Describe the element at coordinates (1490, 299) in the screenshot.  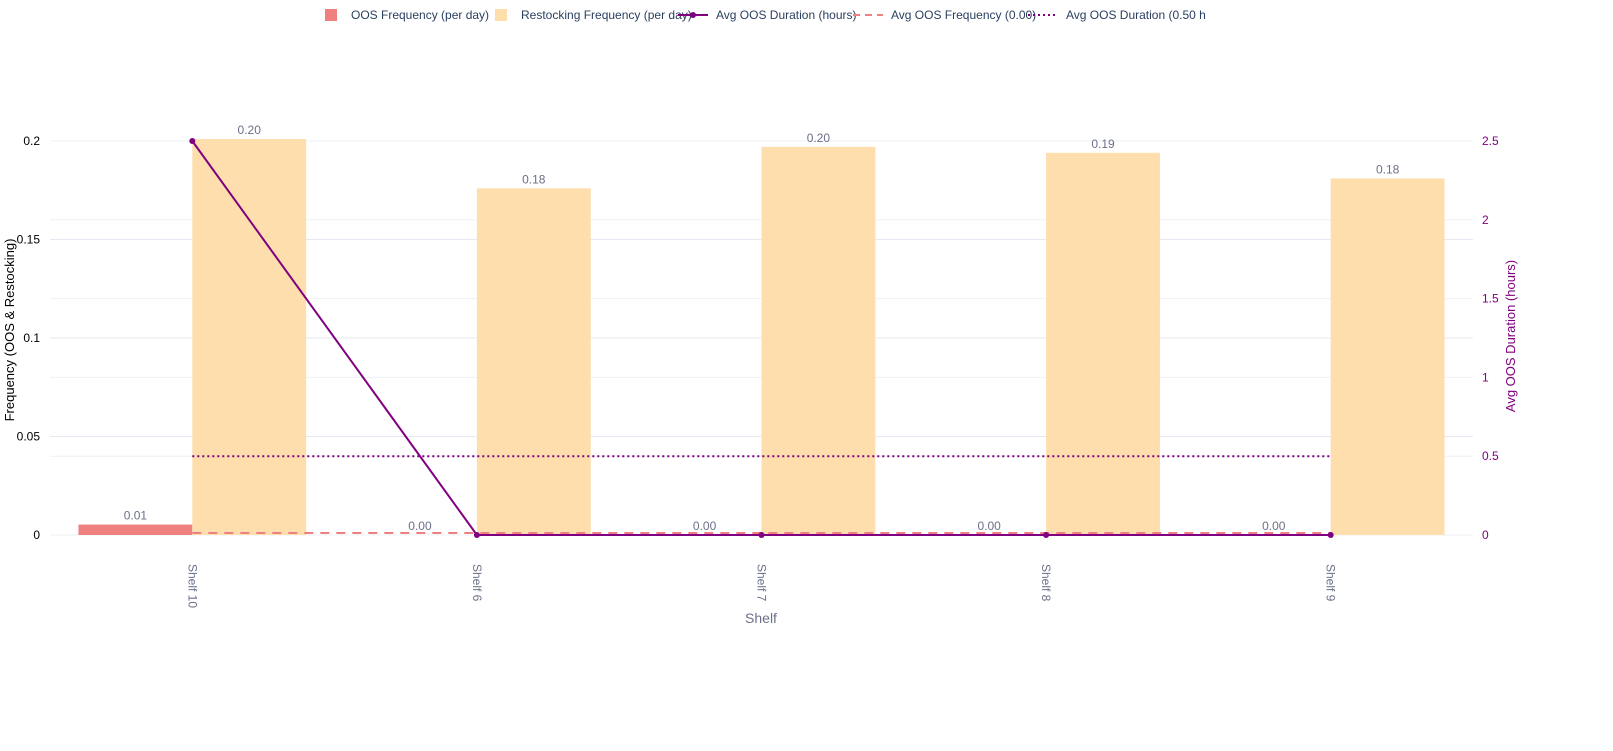
I see `y-right-tick-label: 1.5` at that location.